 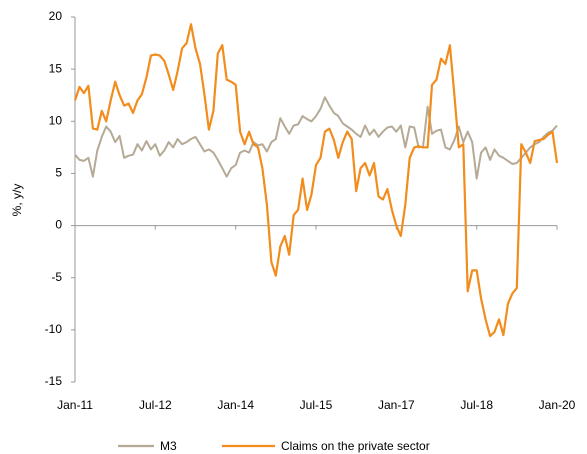 What do you see at coordinates (17, 200) in the screenshot?
I see `y-axis-title: %, y/y` at bounding box center [17, 200].